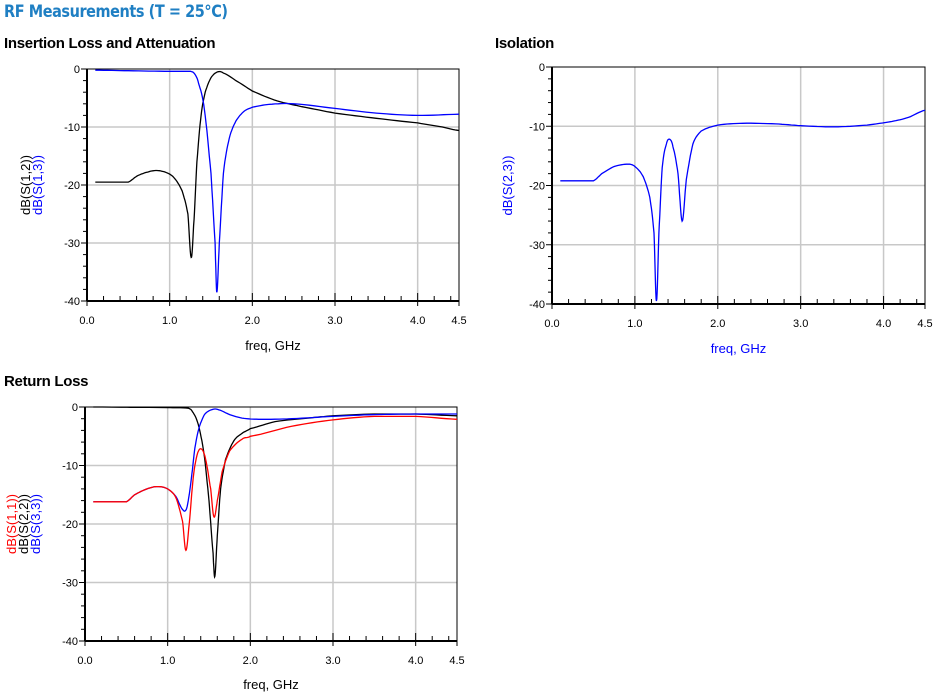 The image size is (936, 695). I want to click on chart-title-return-loss: Return Loss, so click(46, 381).